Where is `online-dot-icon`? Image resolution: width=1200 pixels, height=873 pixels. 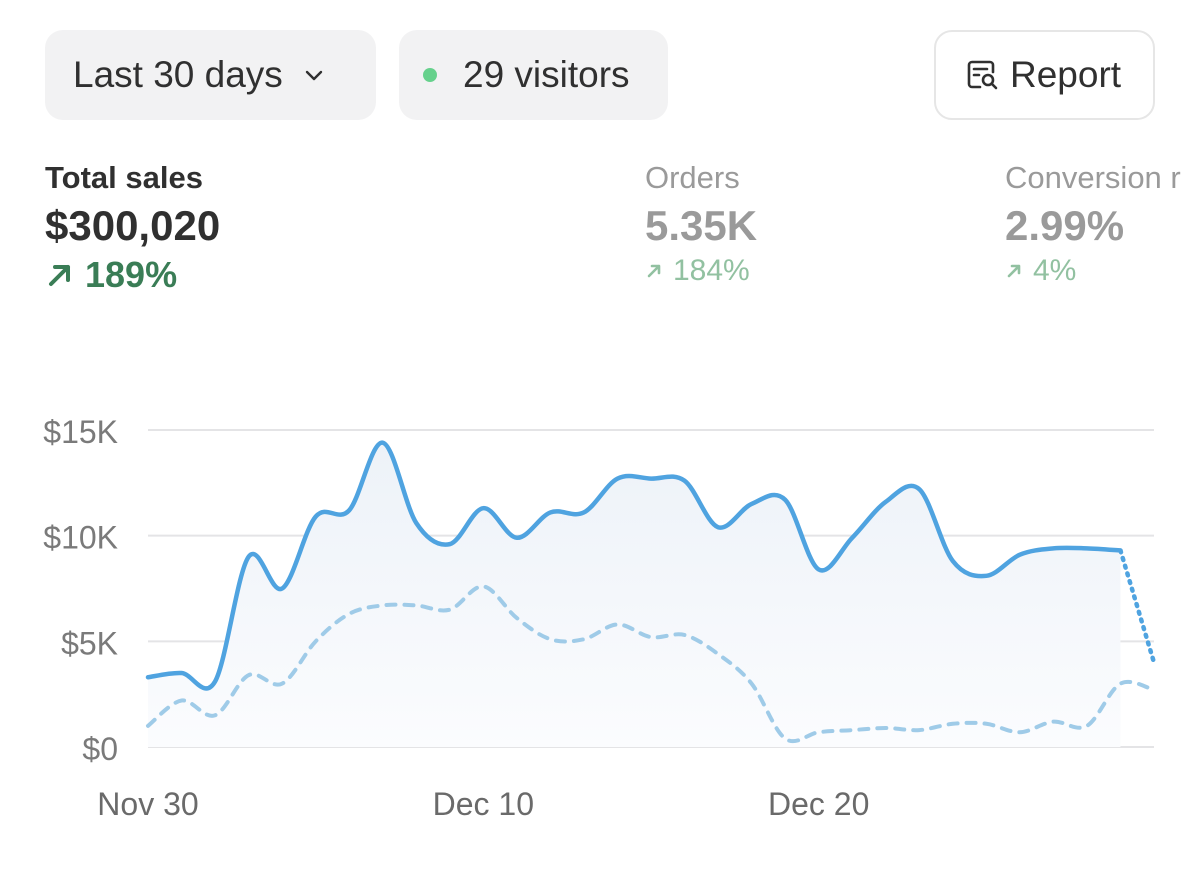 online-dot-icon is located at coordinates (430, 75).